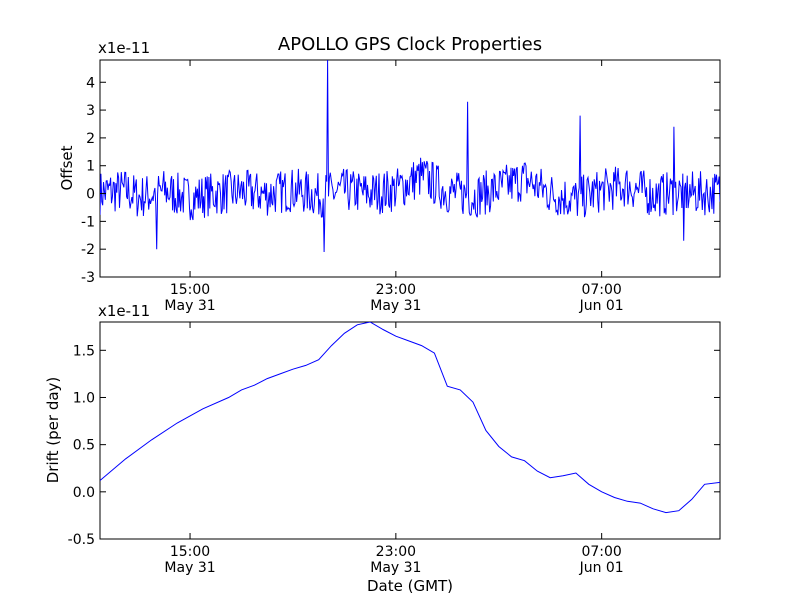 Image resolution: width=800 pixels, height=600 pixels. What do you see at coordinates (90, 195) in the screenshot?
I see `offset-y-tick-label: 0` at bounding box center [90, 195].